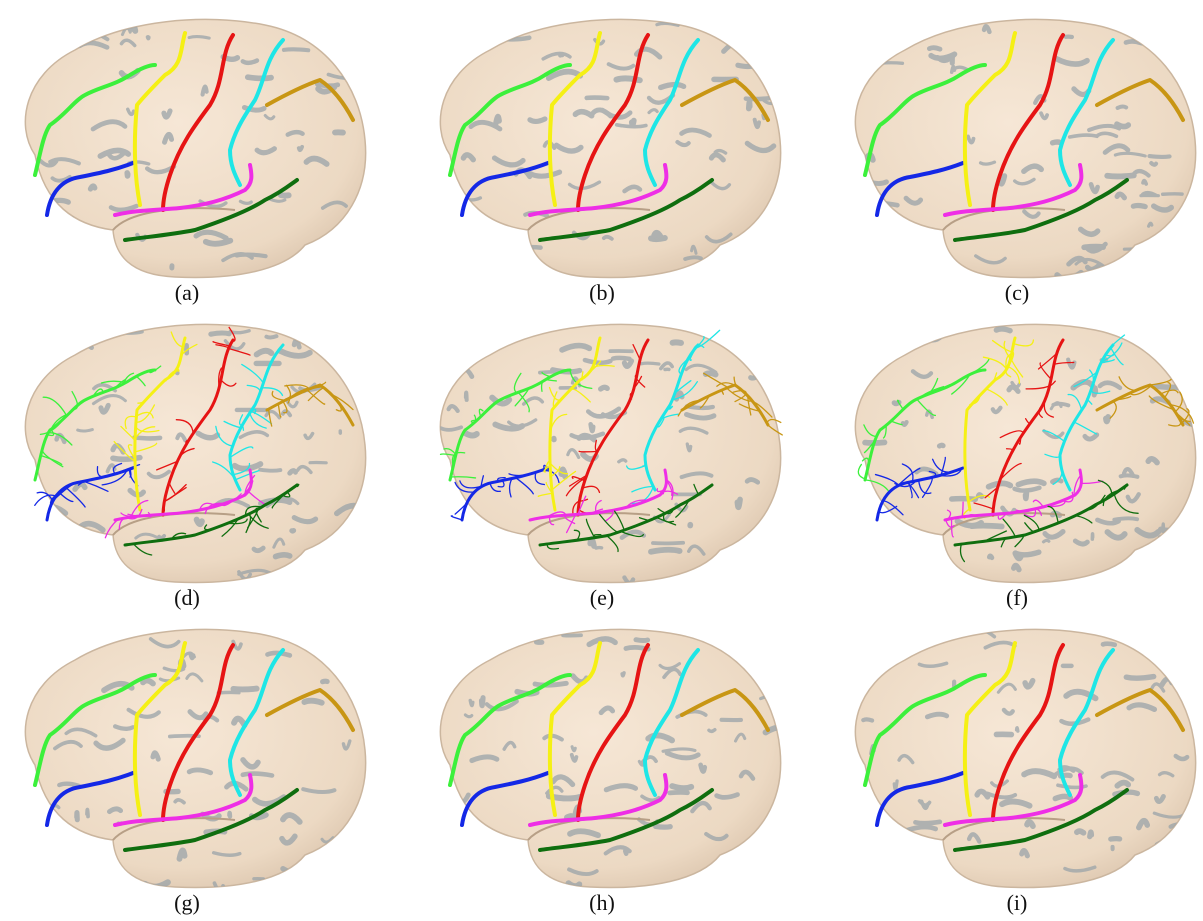 Image resolution: width=1203 pixels, height=921 pixels. What do you see at coordinates (1017, 292) in the screenshot?
I see `panel-caption-c: (c)` at bounding box center [1017, 292].